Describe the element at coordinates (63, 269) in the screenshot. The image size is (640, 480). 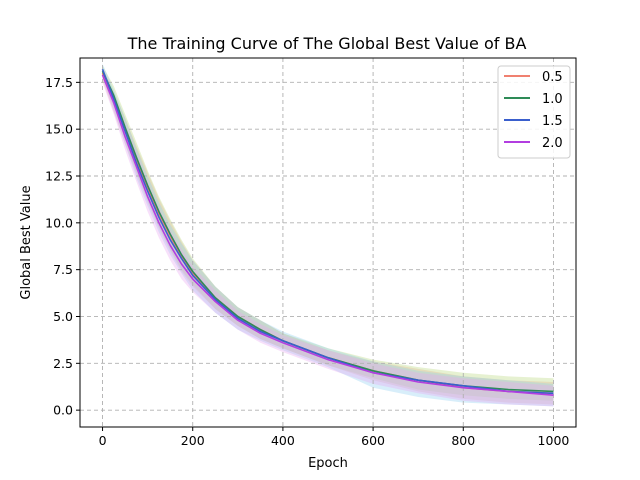
I see `y-tick-label: 7.5` at that location.